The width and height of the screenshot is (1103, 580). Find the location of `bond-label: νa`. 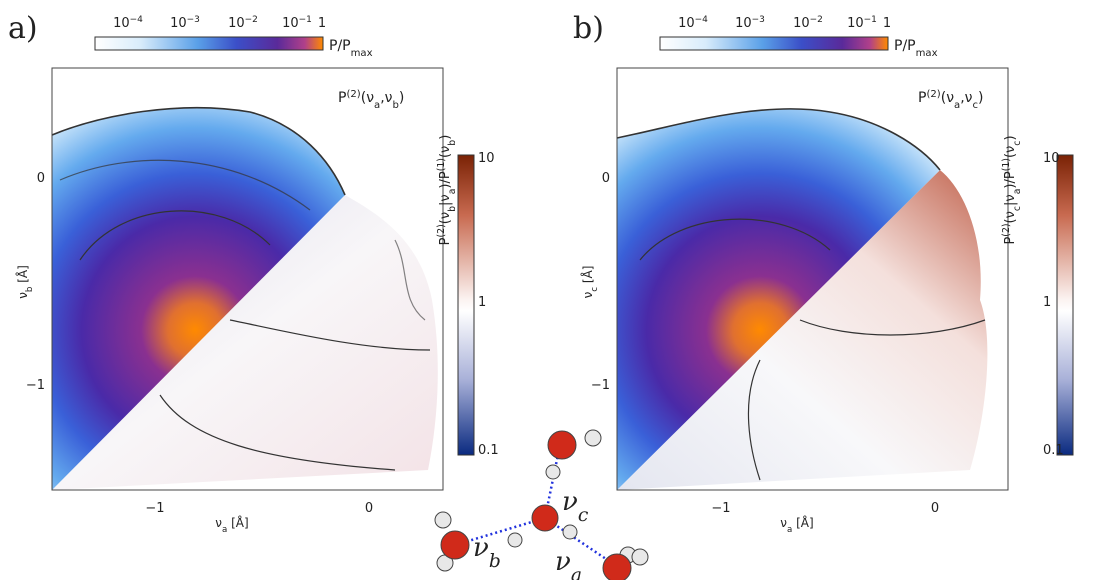

bond-label: νa is located at coordinates (568, 563).